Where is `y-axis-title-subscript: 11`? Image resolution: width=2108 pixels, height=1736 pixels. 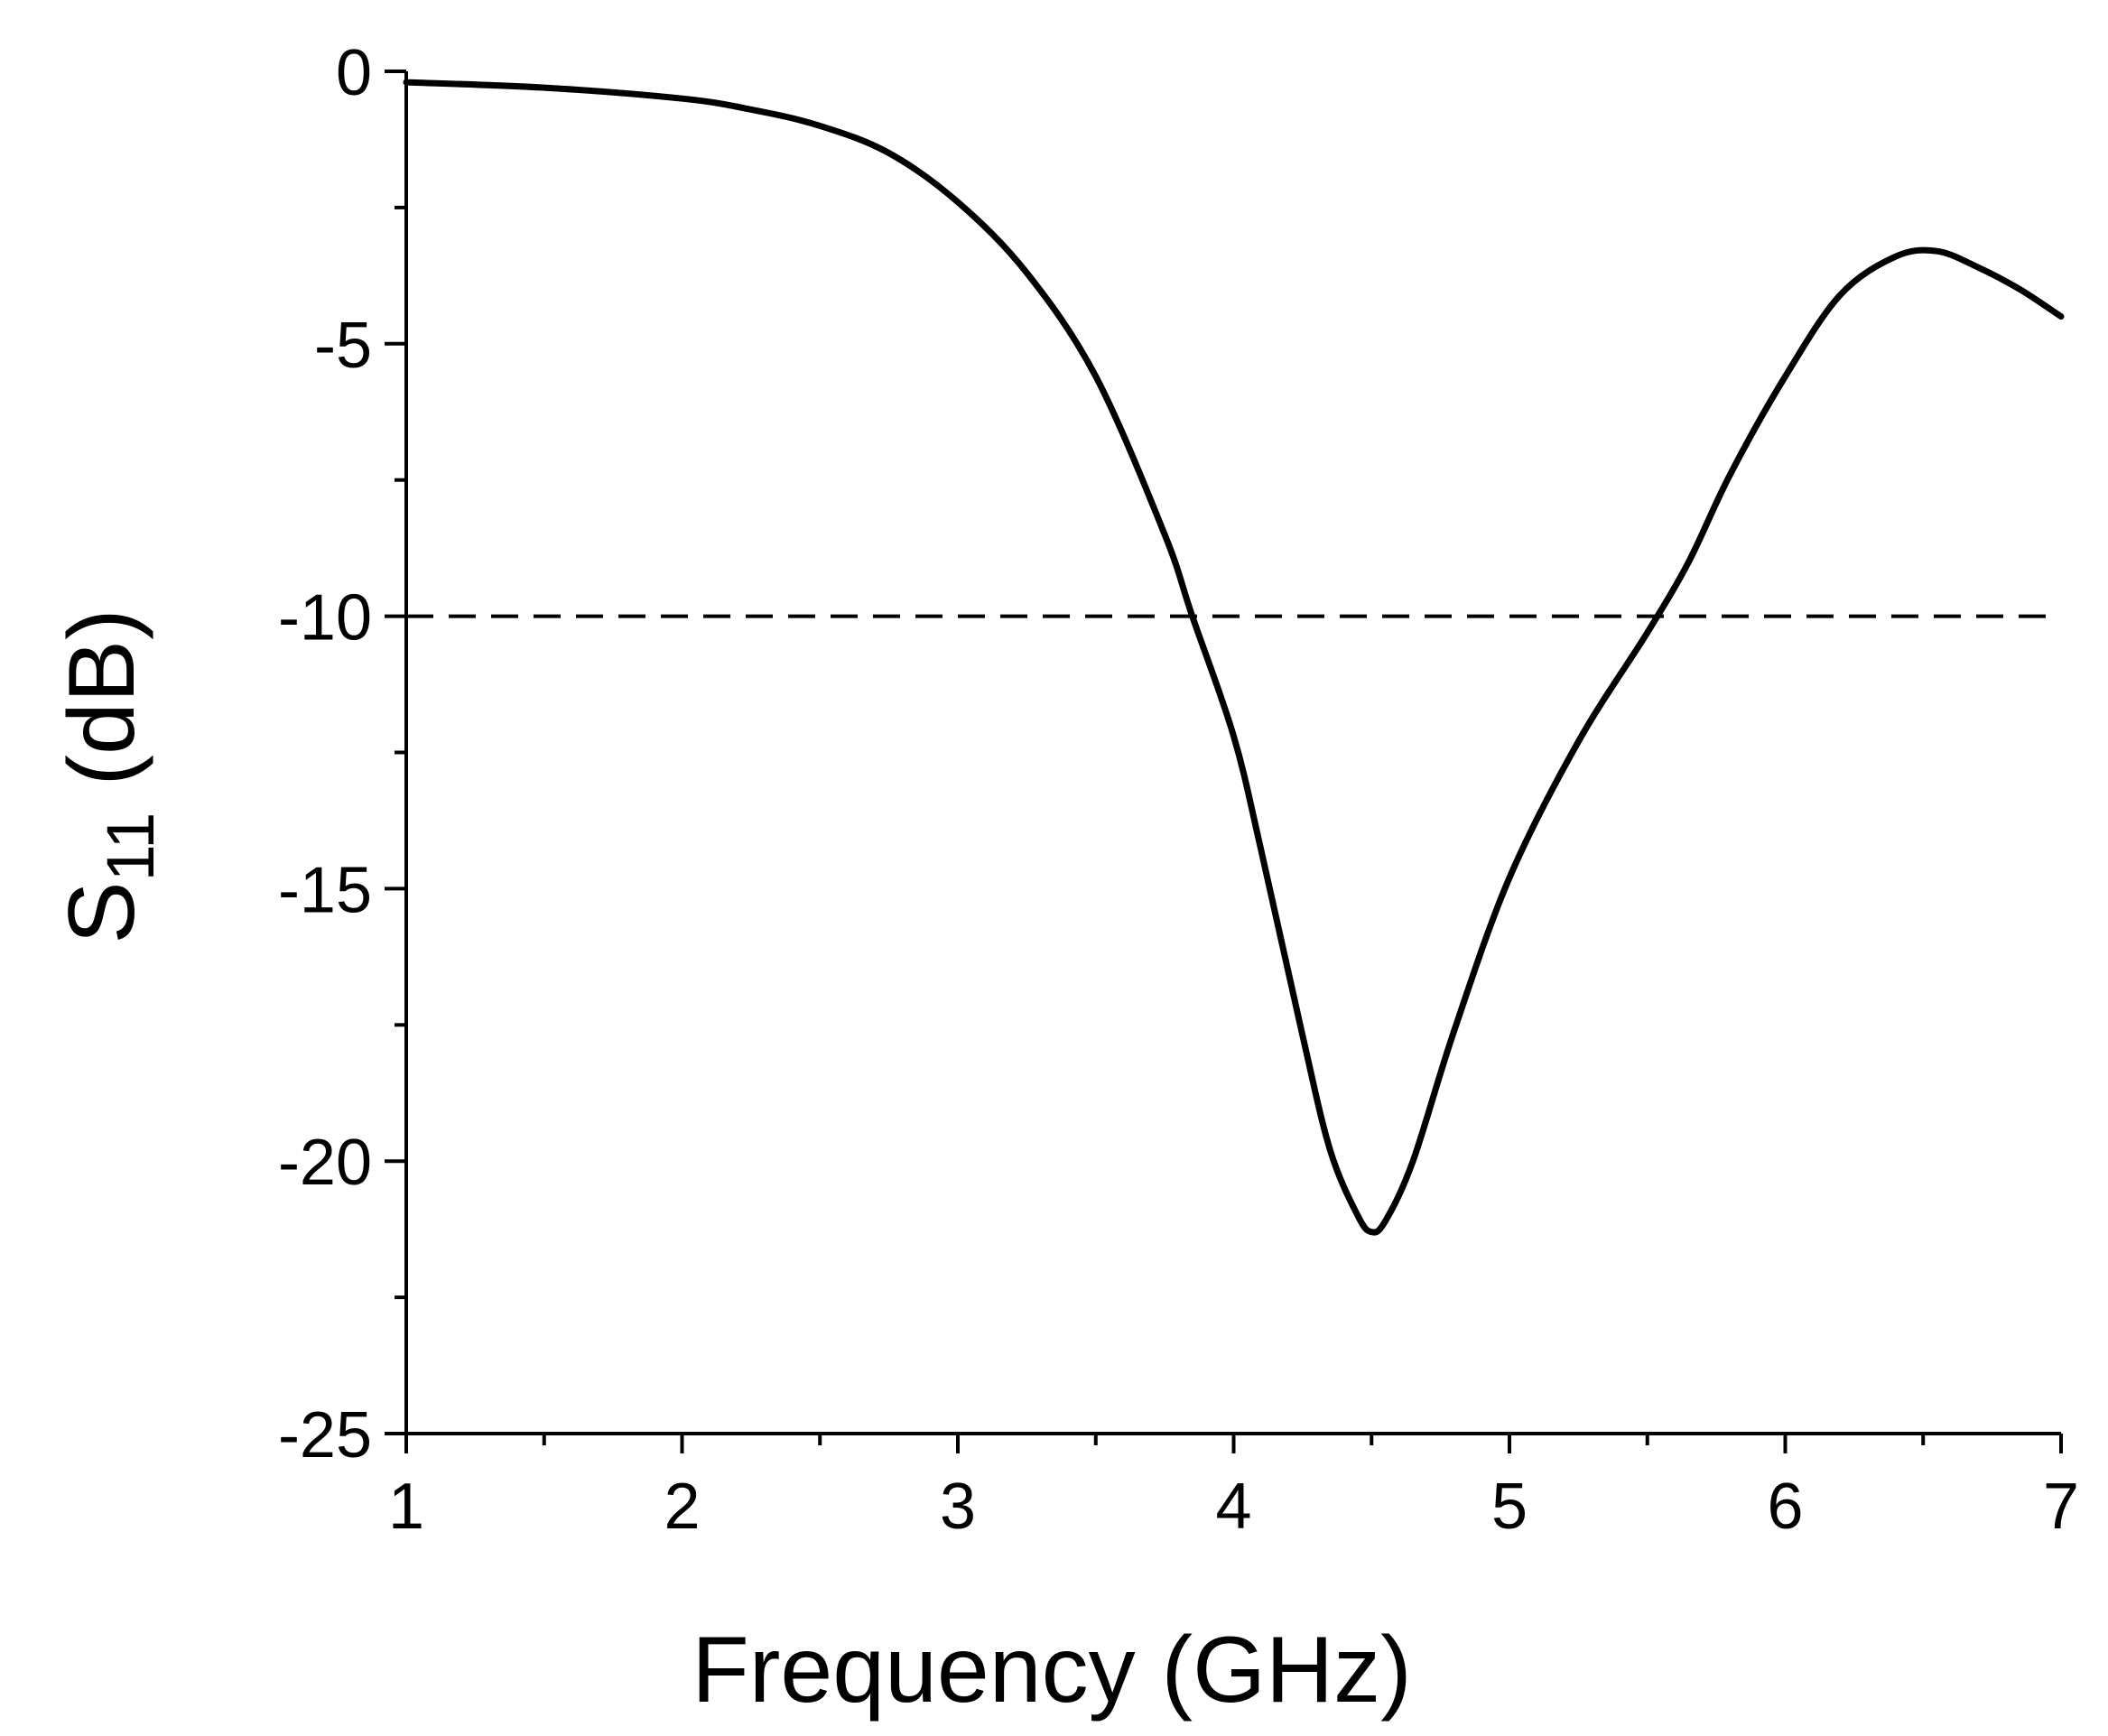 y-axis-title-subscript: 11 is located at coordinates (130, 847).